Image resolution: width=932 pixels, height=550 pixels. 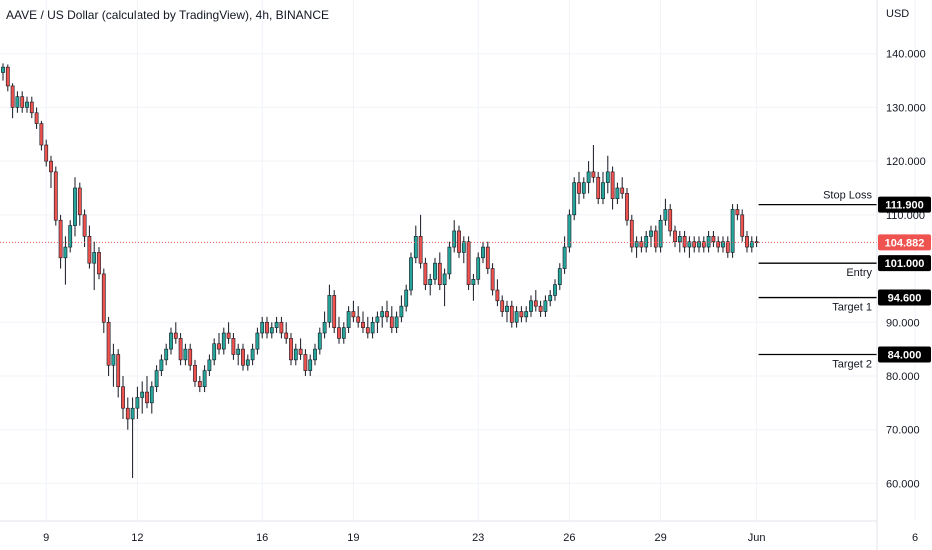 I want to click on y-tick-label: 70.000, so click(x=903, y=431).